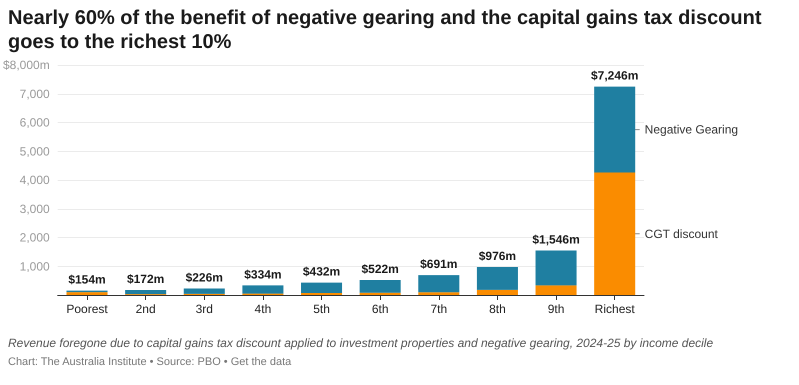 The image size is (799, 385). Describe the element at coordinates (497, 255) in the screenshot. I see `total-label: $976m` at that location.